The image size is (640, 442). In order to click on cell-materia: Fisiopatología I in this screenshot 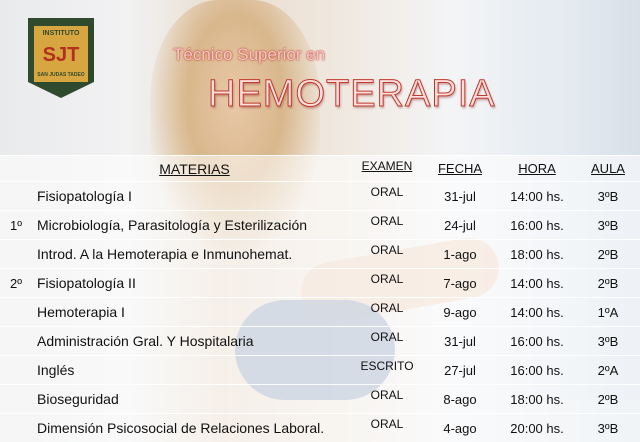, I will do `click(192, 196)`.